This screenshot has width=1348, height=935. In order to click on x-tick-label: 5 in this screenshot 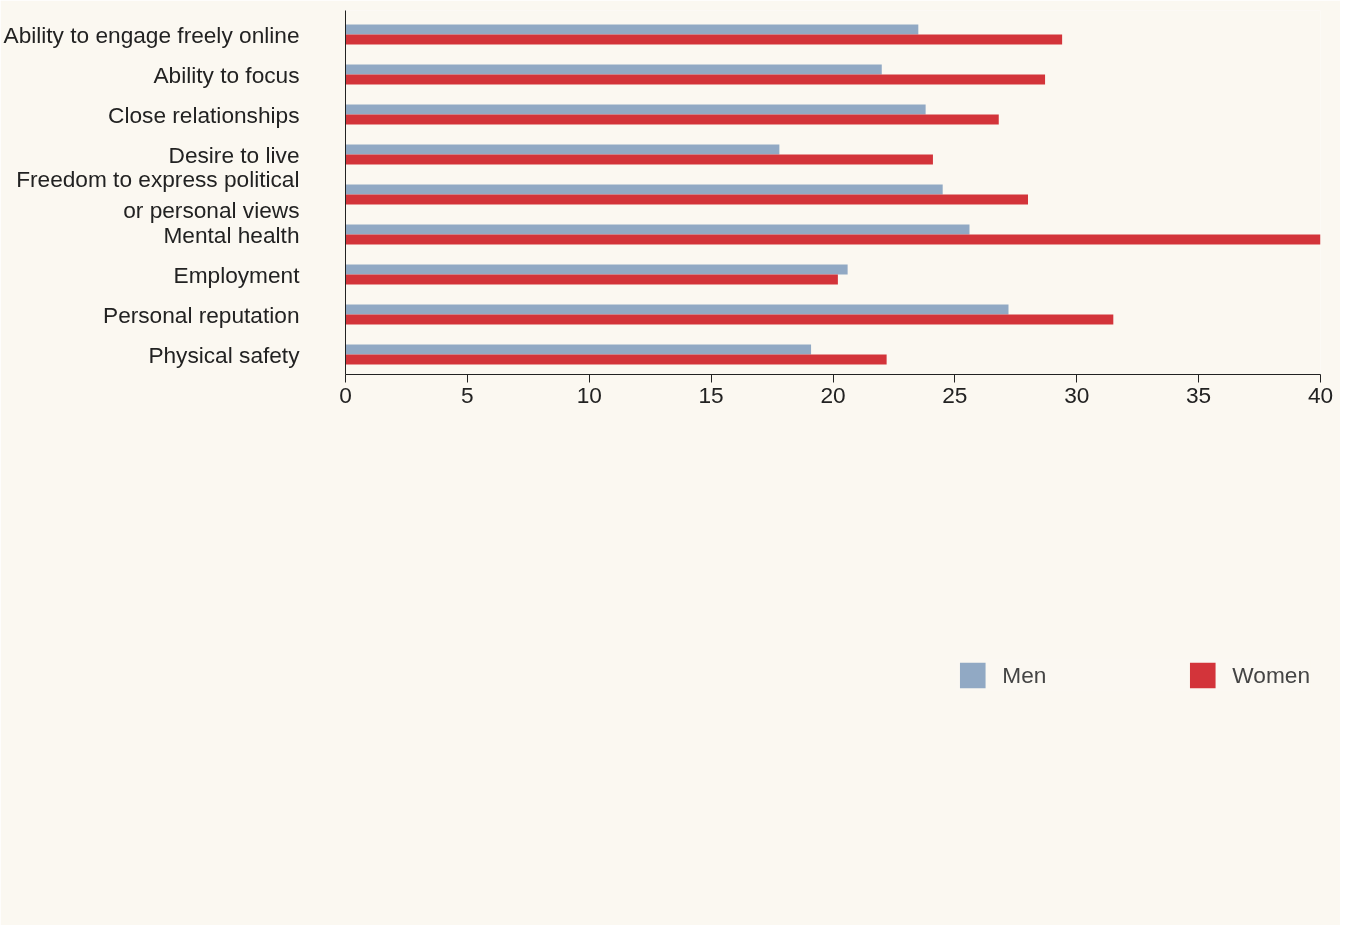, I will do `click(467, 394)`.